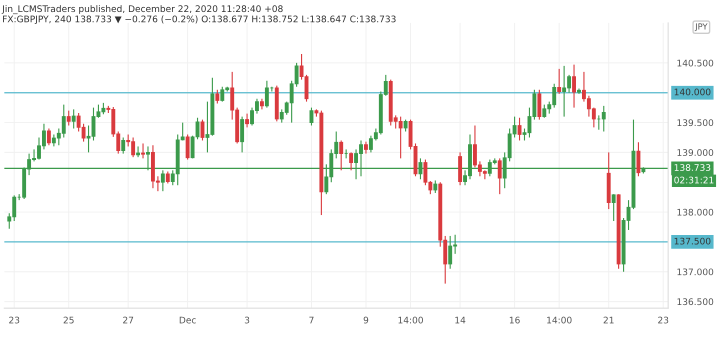  I want to click on x-tick-label: 3, so click(247, 320).